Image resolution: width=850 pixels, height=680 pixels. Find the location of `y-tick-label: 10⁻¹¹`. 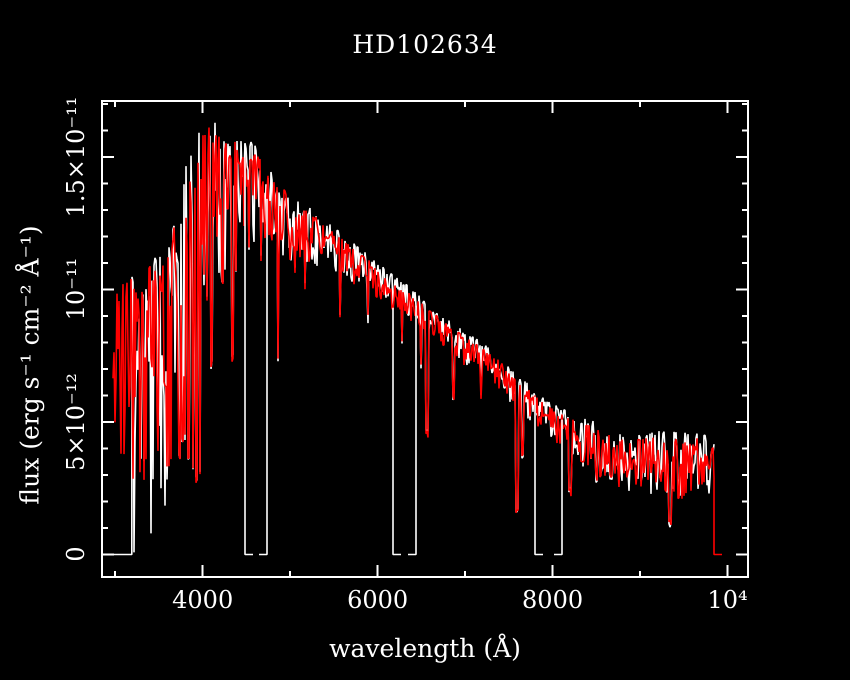

y-tick-label: 10⁻¹¹ is located at coordinates (76, 289).